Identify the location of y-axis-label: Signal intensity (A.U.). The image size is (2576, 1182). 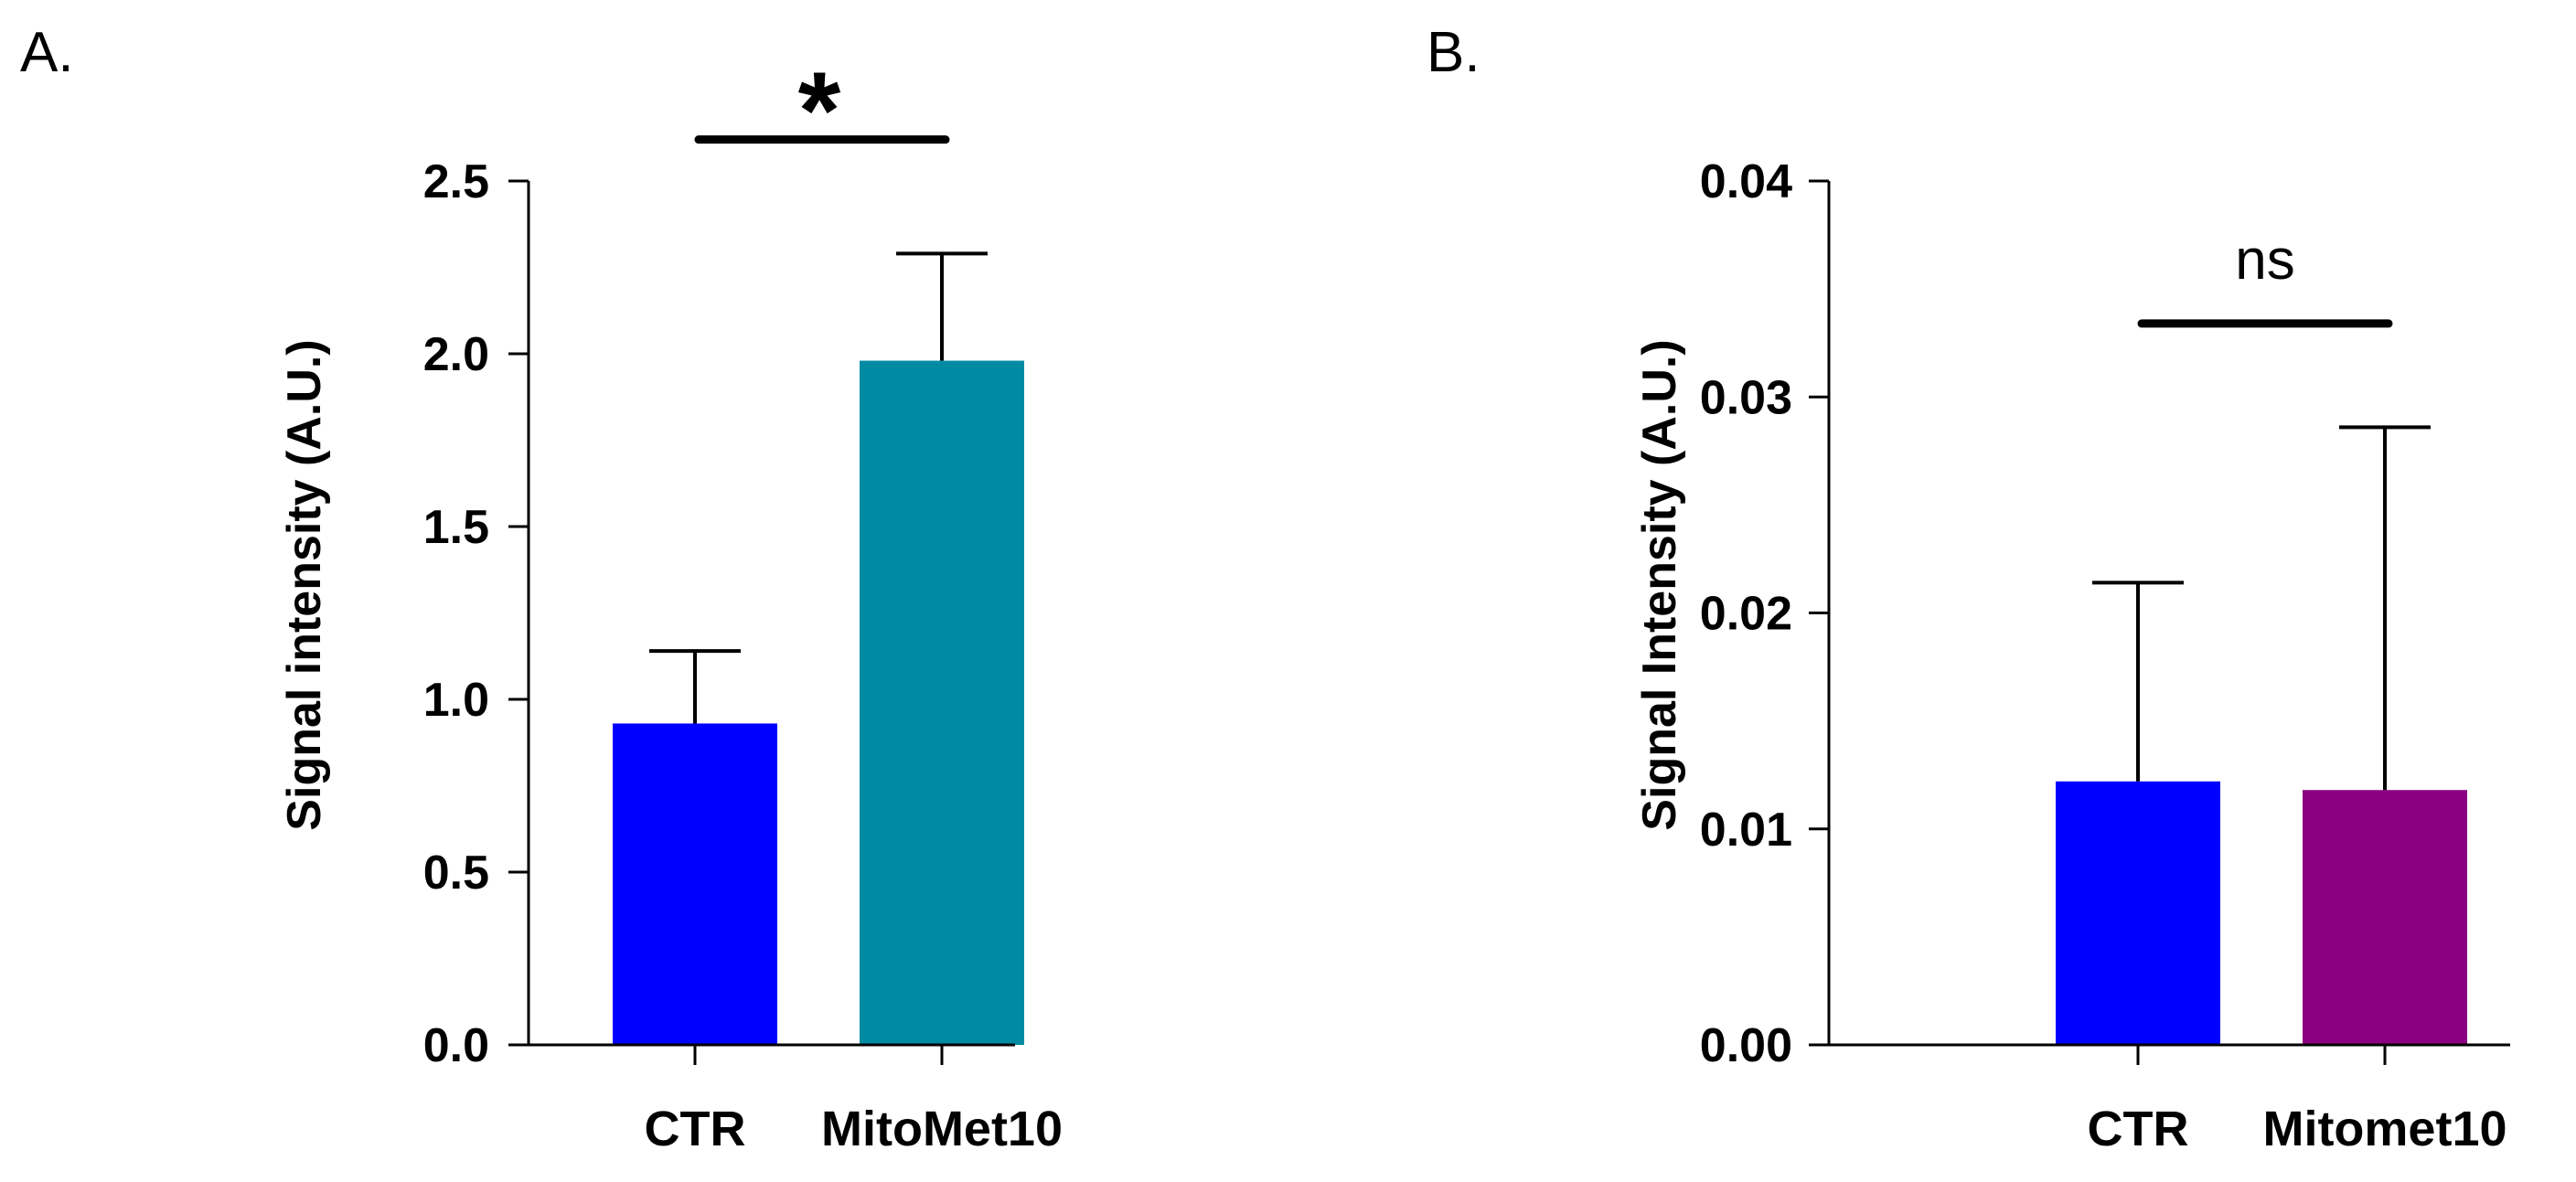
(304, 584).